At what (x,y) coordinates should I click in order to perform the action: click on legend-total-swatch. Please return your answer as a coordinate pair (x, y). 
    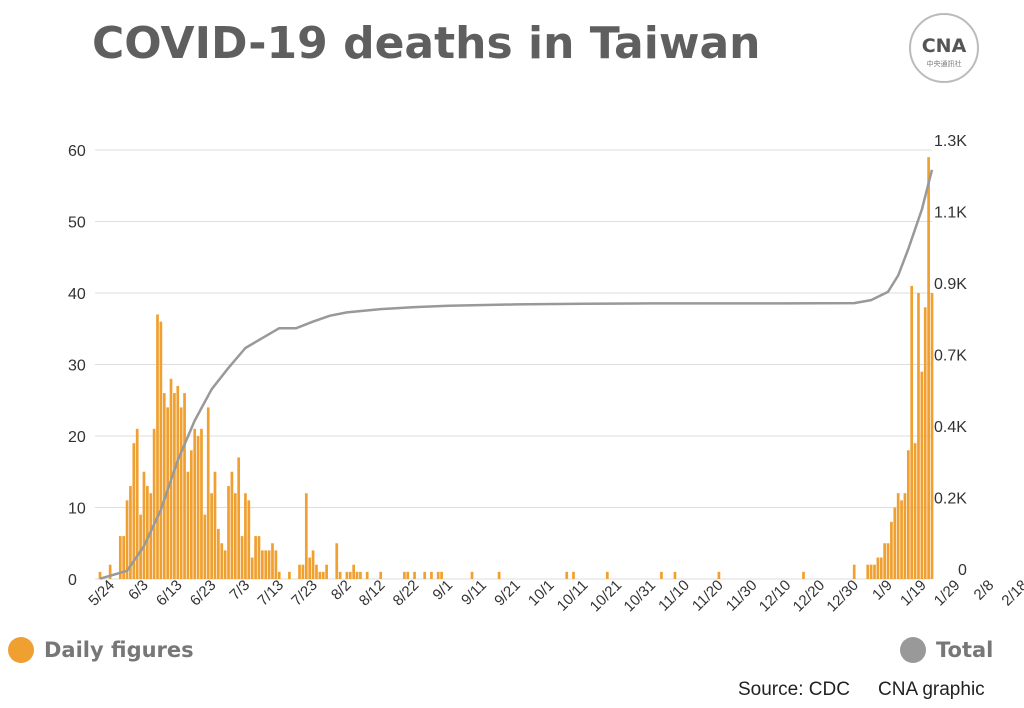
    Looking at the image, I should click on (913, 650).